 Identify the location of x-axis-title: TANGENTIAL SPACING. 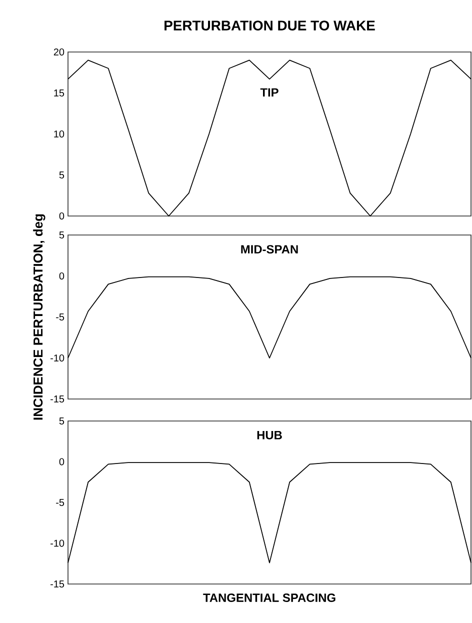
(269, 598).